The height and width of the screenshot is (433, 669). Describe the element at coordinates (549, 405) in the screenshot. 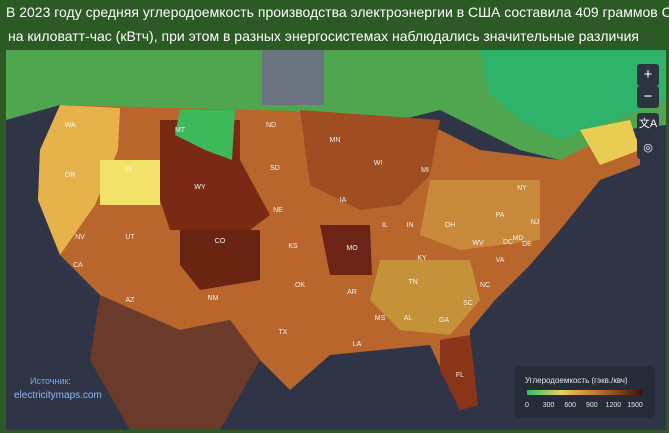

I see `legend-tick: 300` at that location.